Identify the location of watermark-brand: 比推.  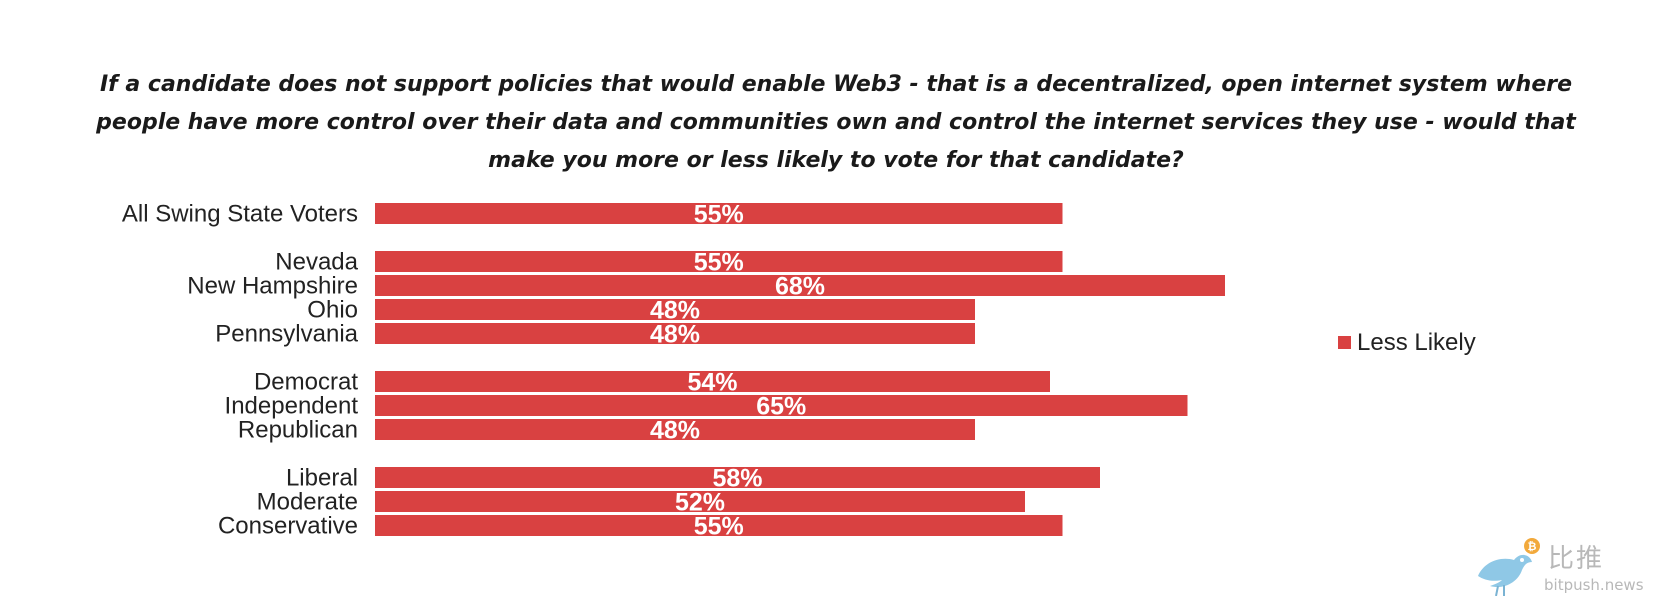
(1576, 559).